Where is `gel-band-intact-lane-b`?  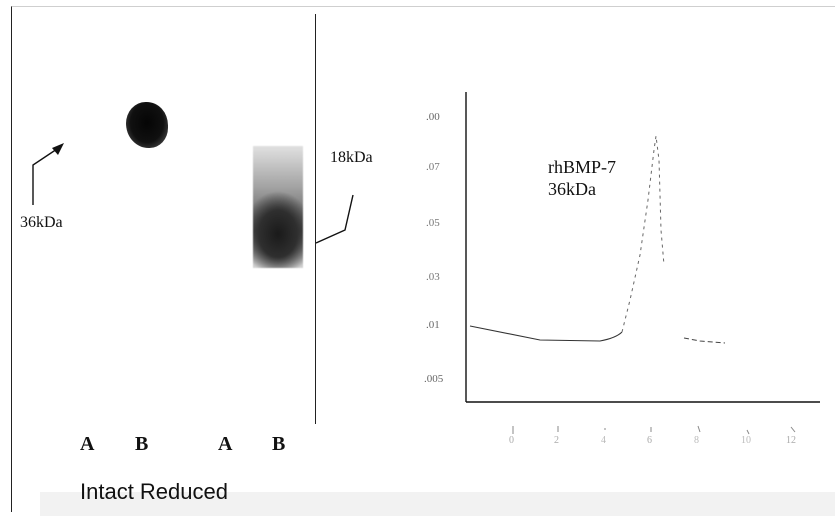 gel-band-intact-lane-b is located at coordinates (147, 125).